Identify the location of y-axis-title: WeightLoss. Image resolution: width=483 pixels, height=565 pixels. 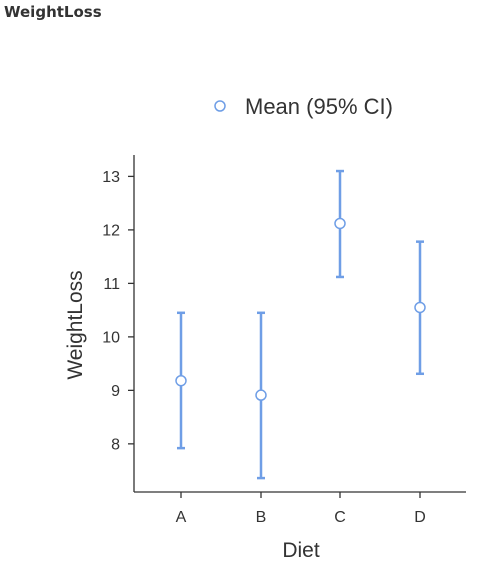
(75, 324).